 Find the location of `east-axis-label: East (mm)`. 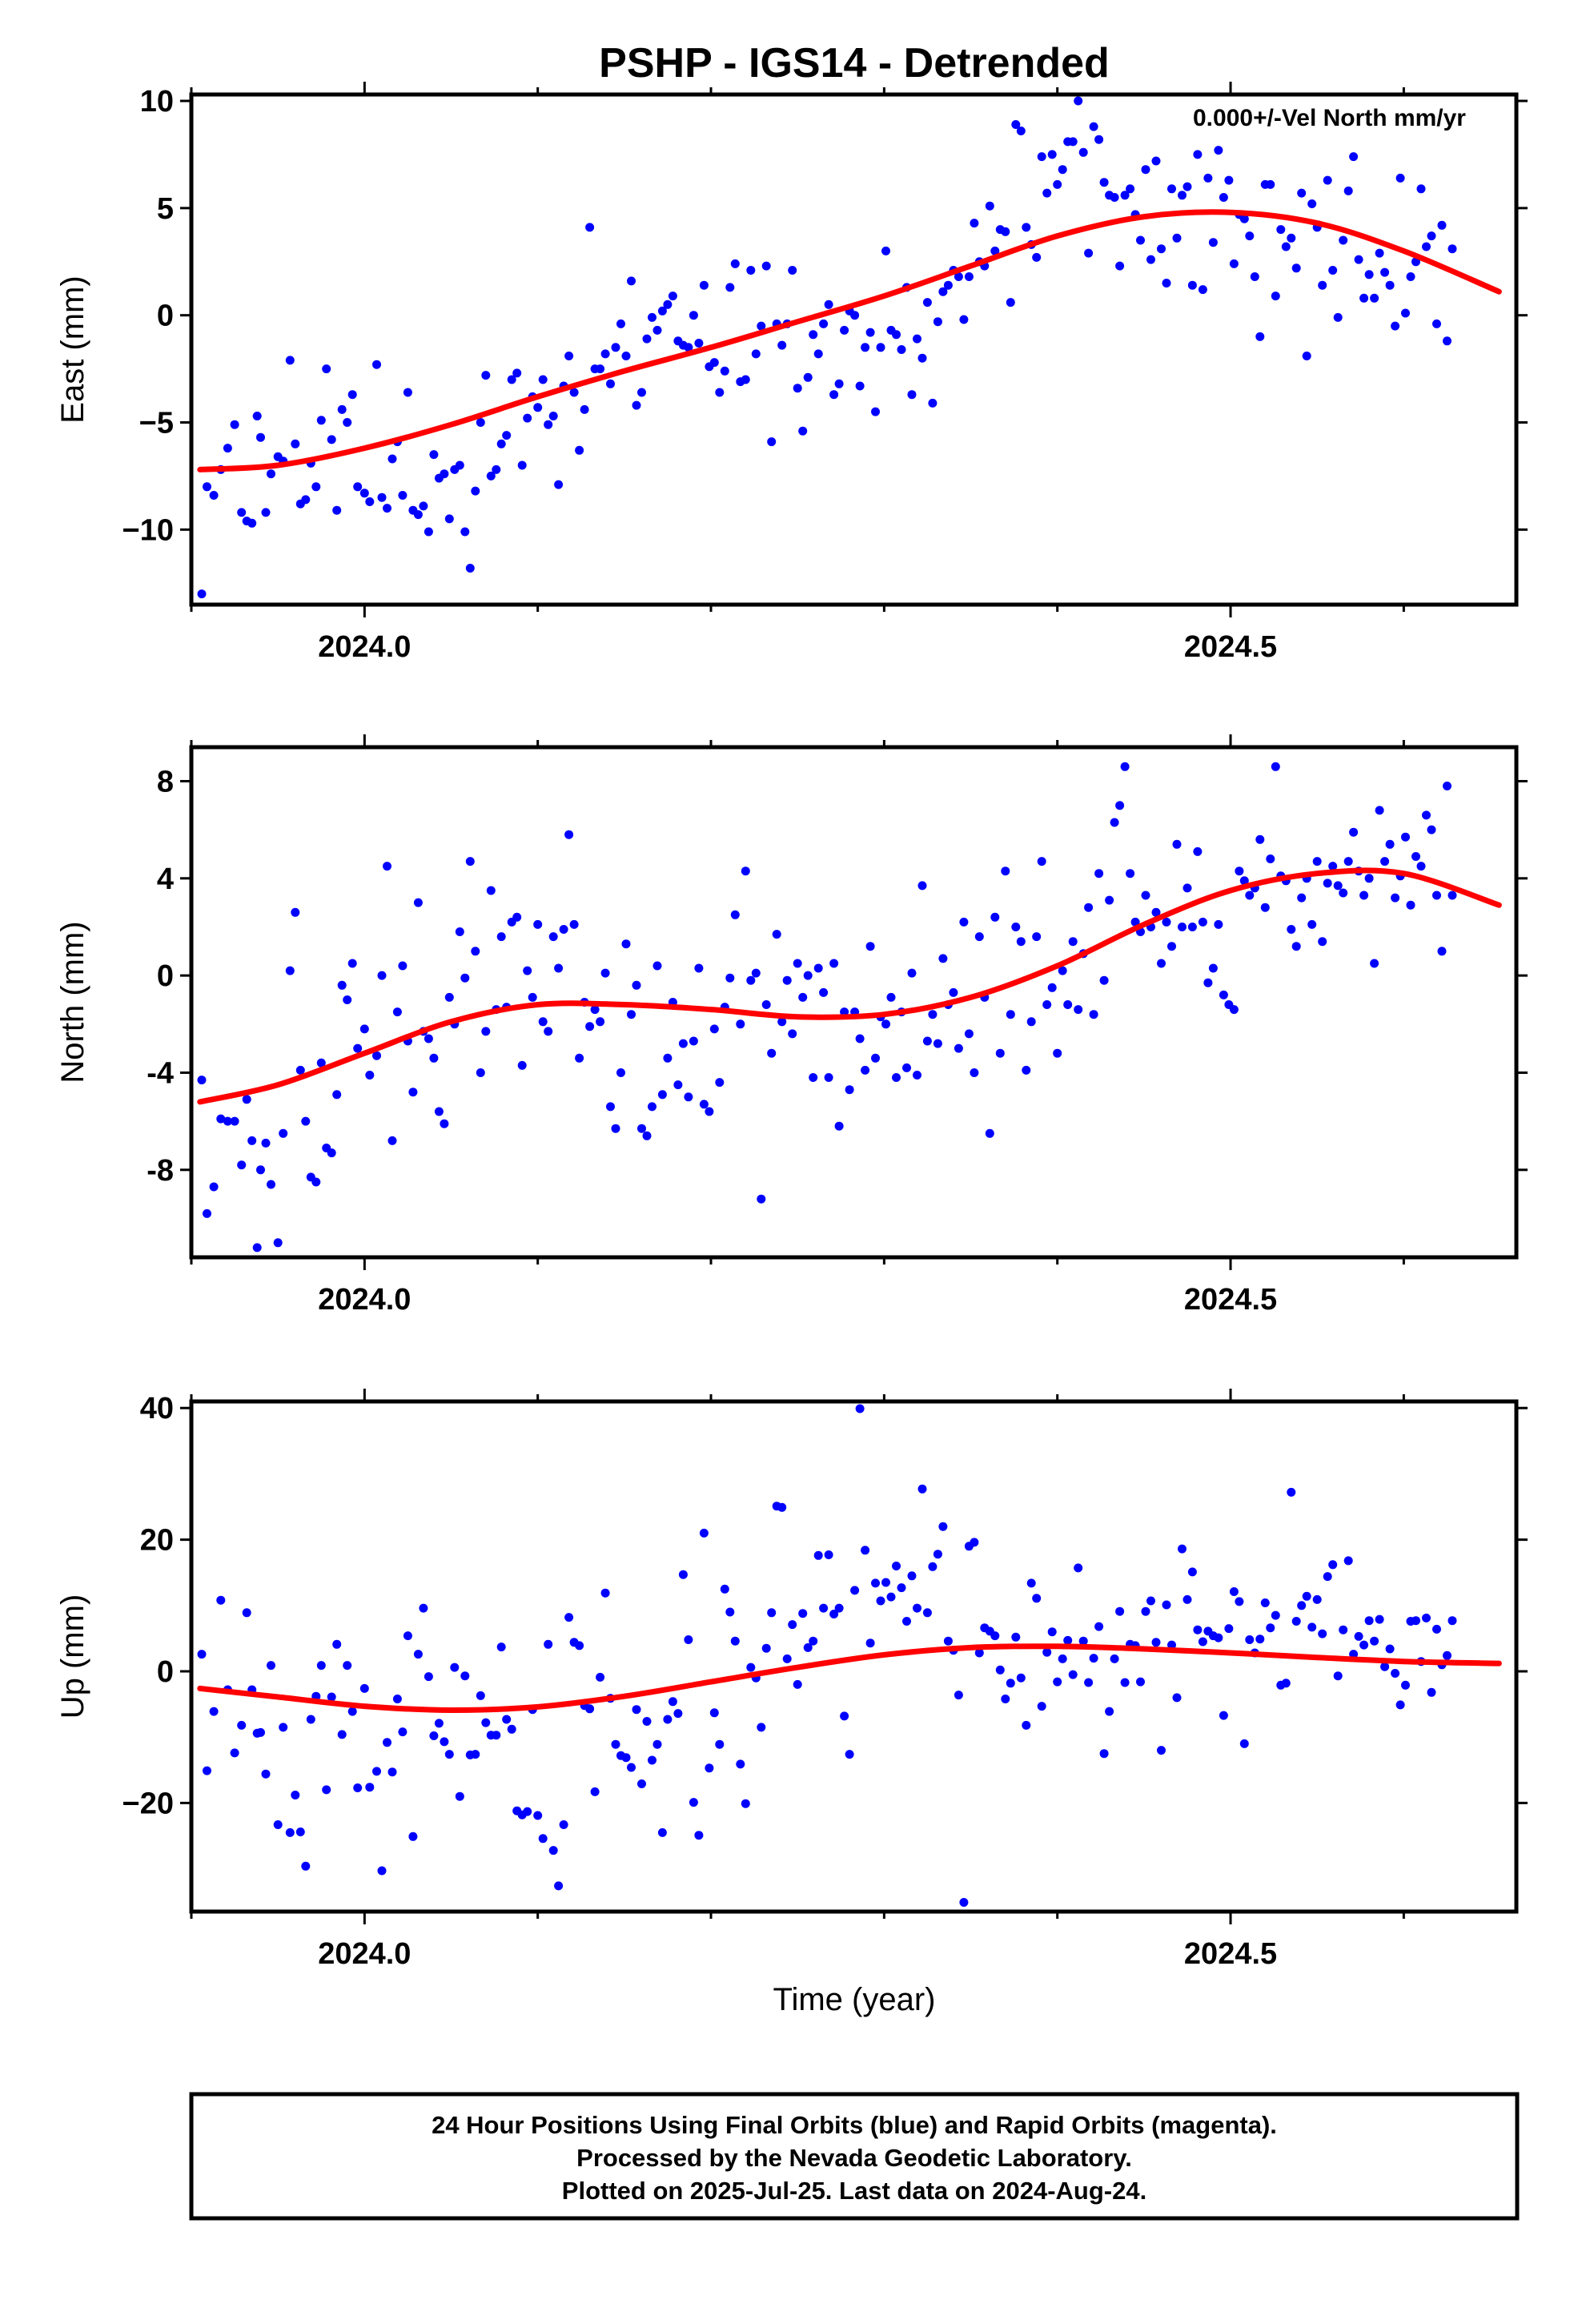

east-axis-label: East (mm) is located at coordinates (72, 349).